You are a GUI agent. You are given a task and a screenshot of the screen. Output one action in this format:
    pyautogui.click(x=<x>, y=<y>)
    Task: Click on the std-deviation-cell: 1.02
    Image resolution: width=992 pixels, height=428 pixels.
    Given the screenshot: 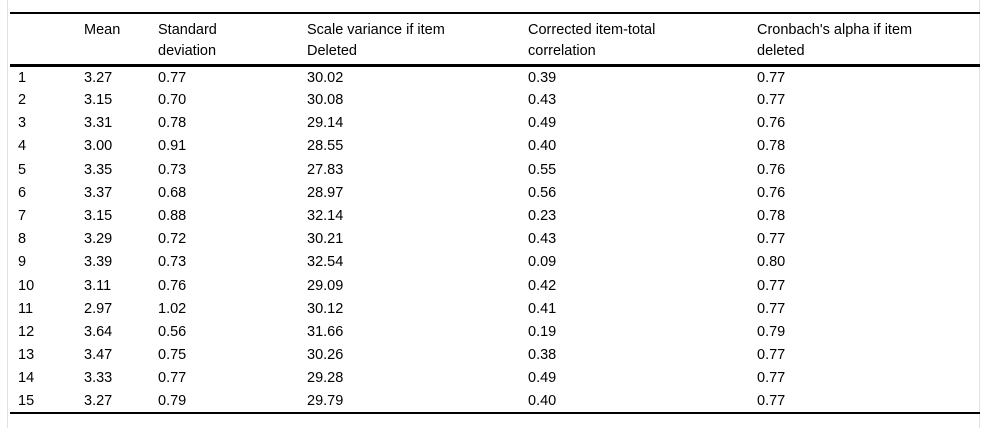 What is the action you would take?
    pyautogui.click(x=172, y=308)
    